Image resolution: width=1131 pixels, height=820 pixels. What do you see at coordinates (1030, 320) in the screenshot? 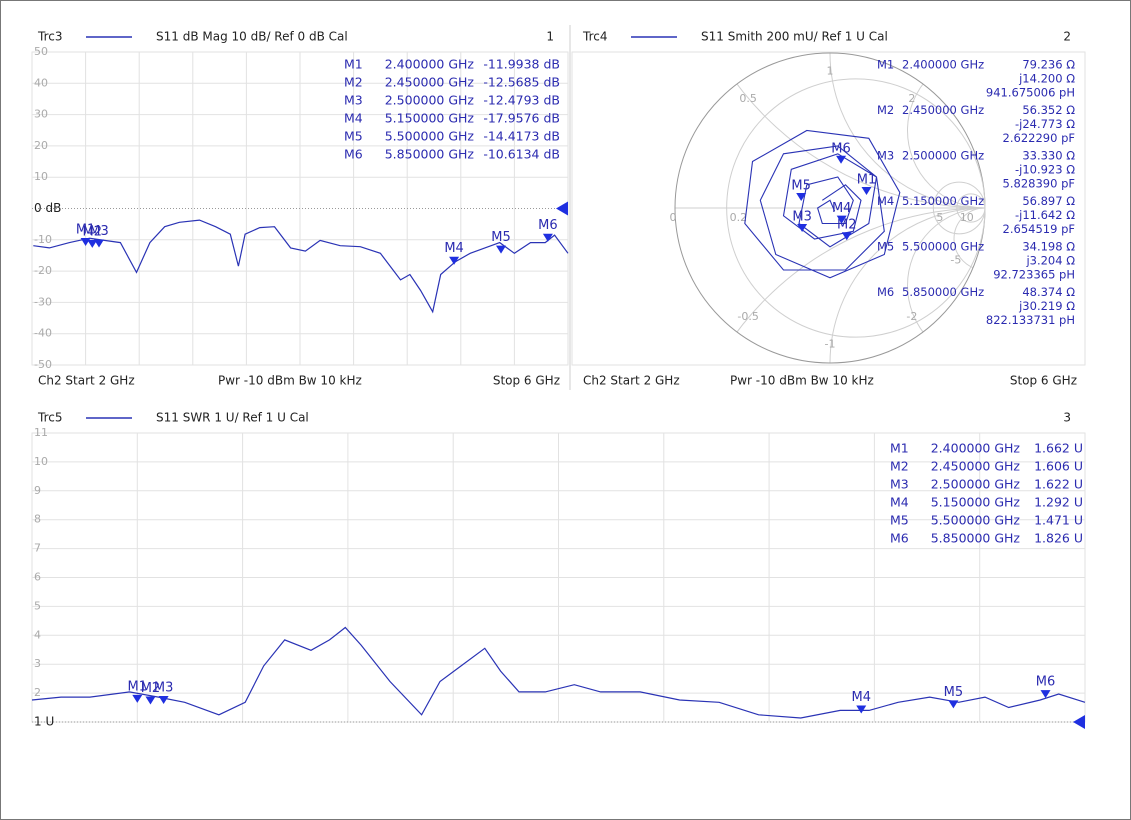
I see `marker-element: 822.133731 pH` at bounding box center [1030, 320].